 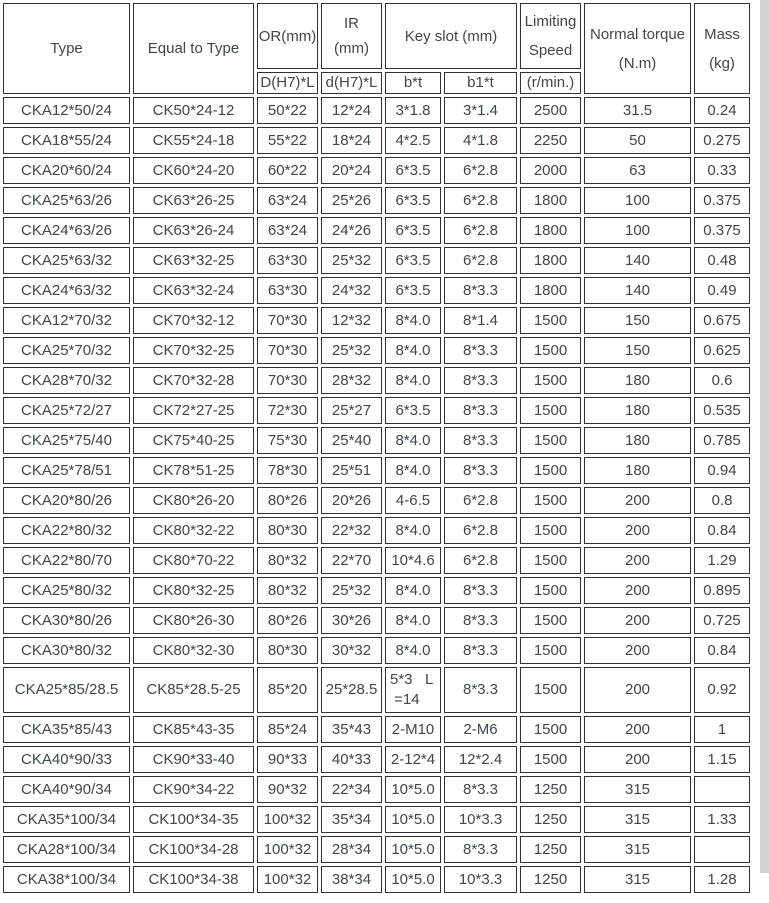 What do you see at coordinates (193, 530) in the screenshot?
I see `cell-equal_to_type: CK80*32-22` at bounding box center [193, 530].